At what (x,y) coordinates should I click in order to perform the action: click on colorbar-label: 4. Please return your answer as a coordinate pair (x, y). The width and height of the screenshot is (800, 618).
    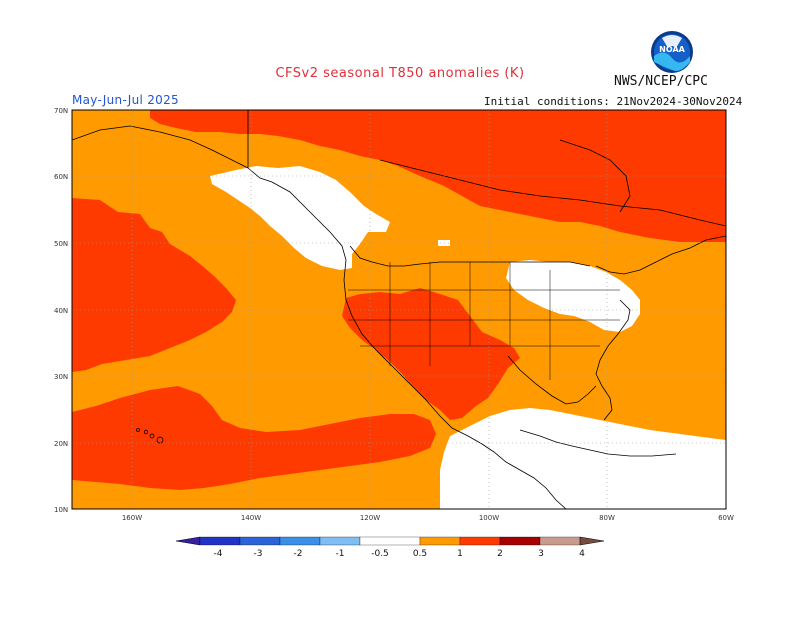
    Looking at the image, I should click on (582, 554).